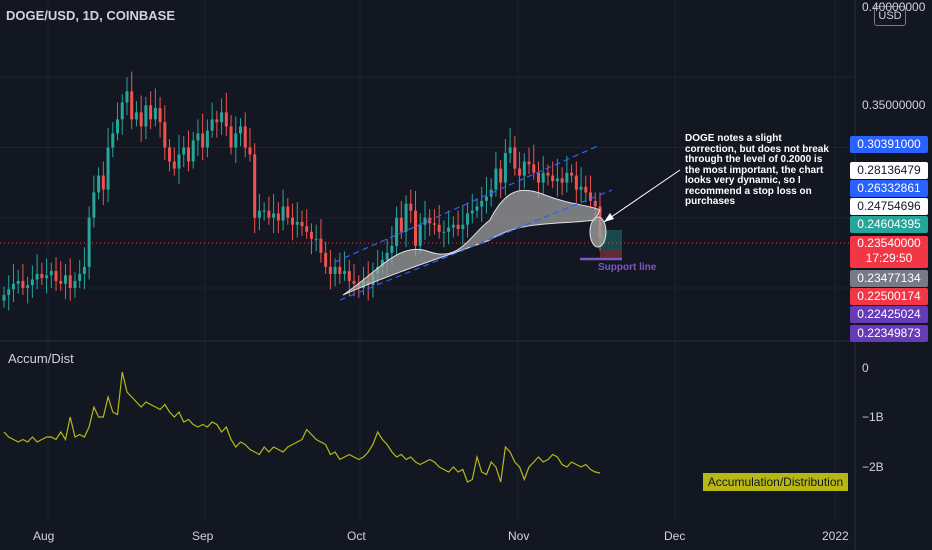 Image resolution: width=932 pixels, height=550 pixels. I want to click on price-label-text: 0.22425024, so click(889, 314).